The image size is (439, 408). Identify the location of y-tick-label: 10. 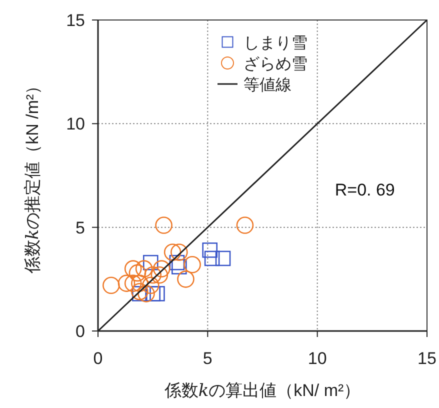
(75, 124).